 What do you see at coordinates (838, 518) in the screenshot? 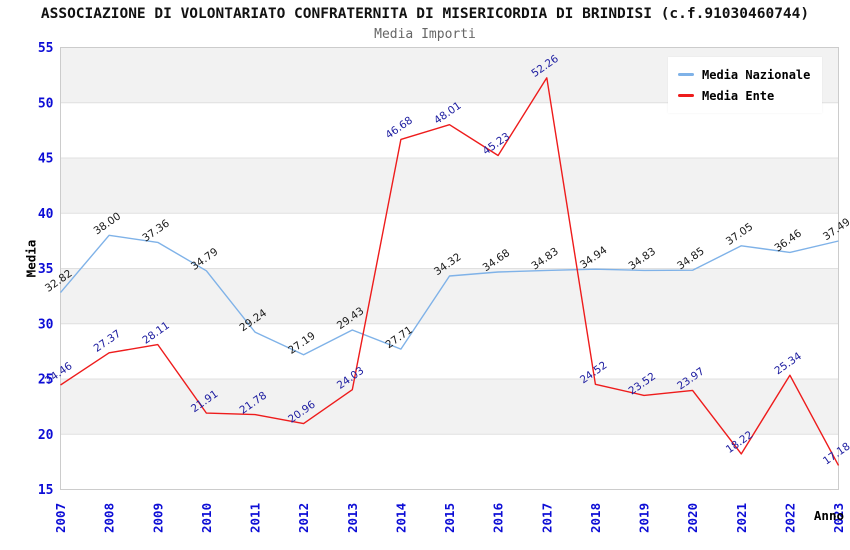
I see `x-tick-label: 2023` at bounding box center [838, 518].